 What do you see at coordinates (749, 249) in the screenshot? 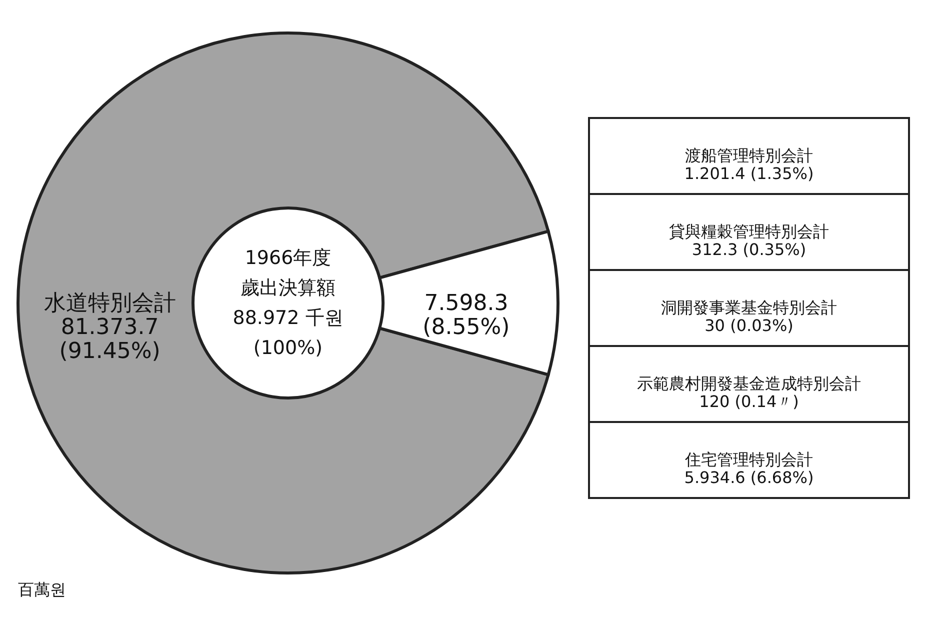
I see `data-label: 312.3 (0.35%)` at bounding box center [749, 249].